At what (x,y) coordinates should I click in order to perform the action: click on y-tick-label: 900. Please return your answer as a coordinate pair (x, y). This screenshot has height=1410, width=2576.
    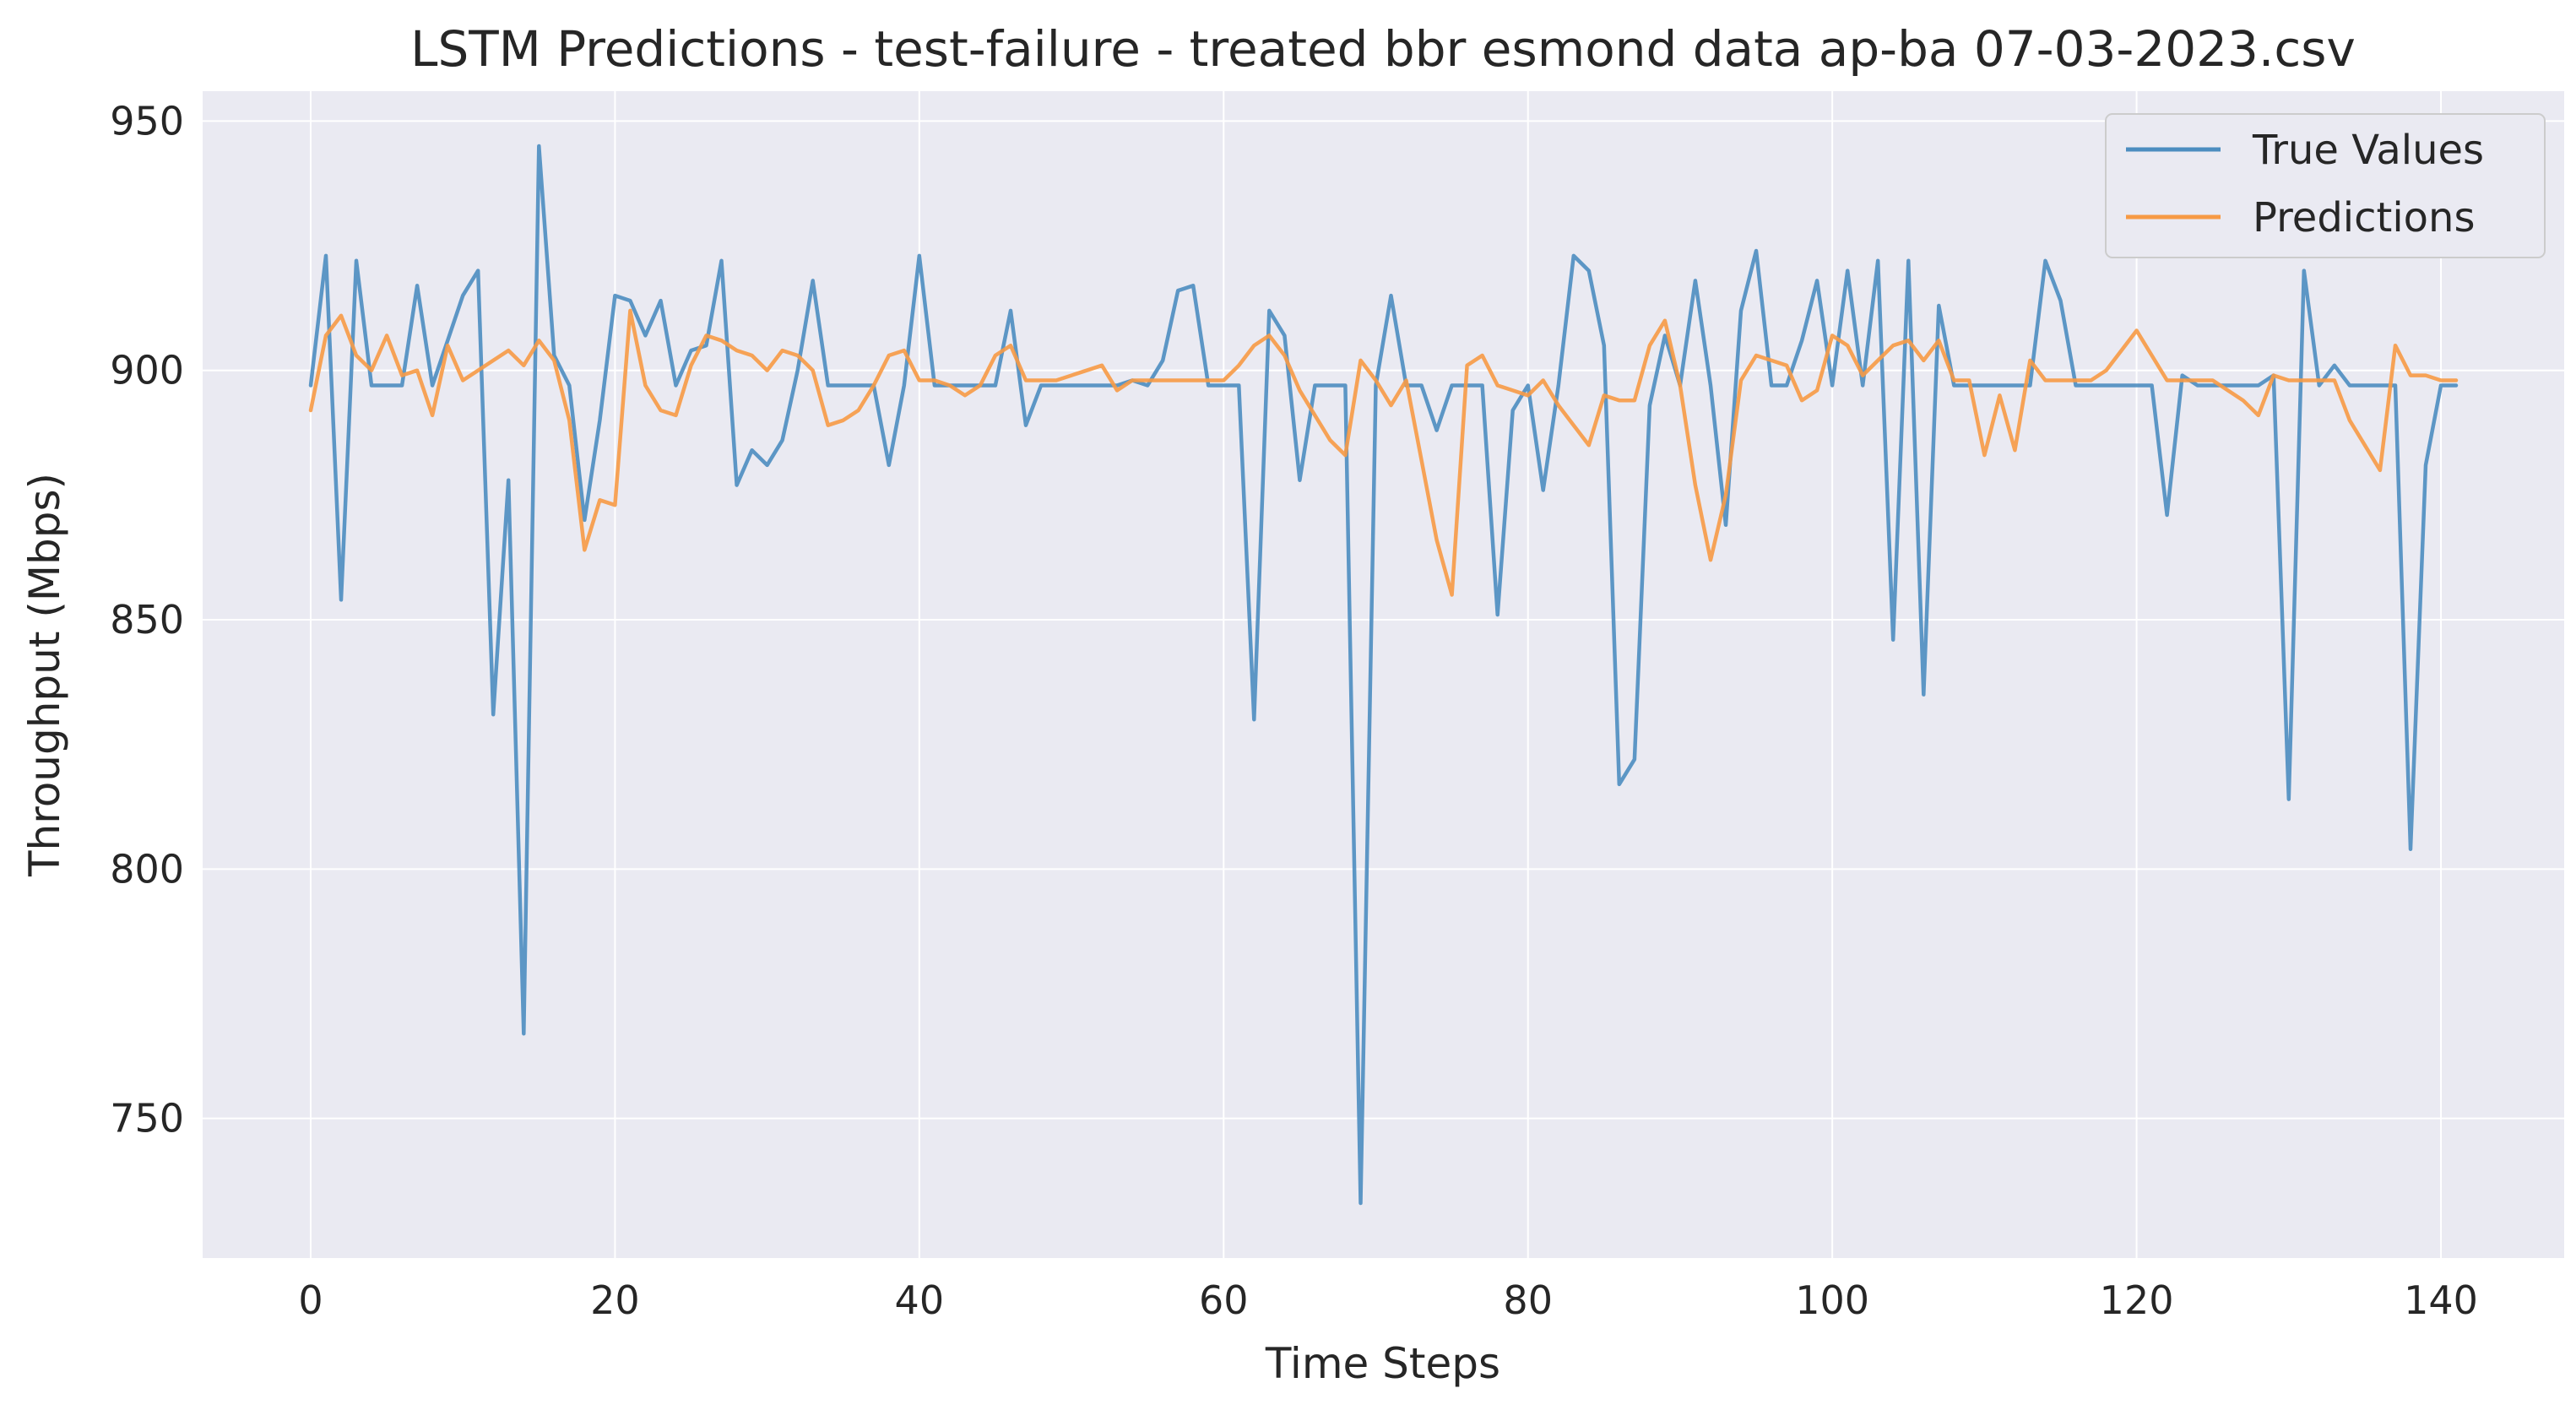
    Looking at the image, I should click on (147, 370).